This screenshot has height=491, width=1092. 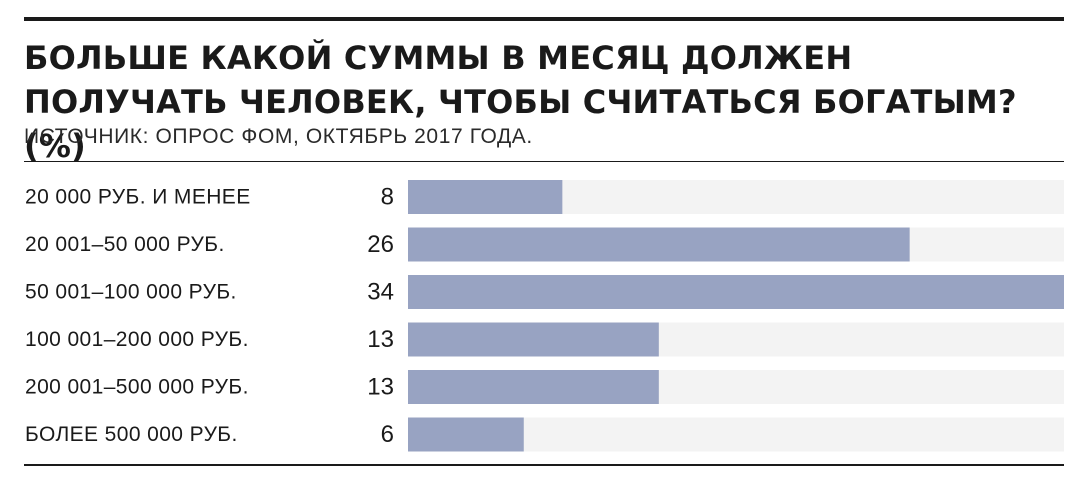 I want to click on value-label: 26, so click(x=380, y=244).